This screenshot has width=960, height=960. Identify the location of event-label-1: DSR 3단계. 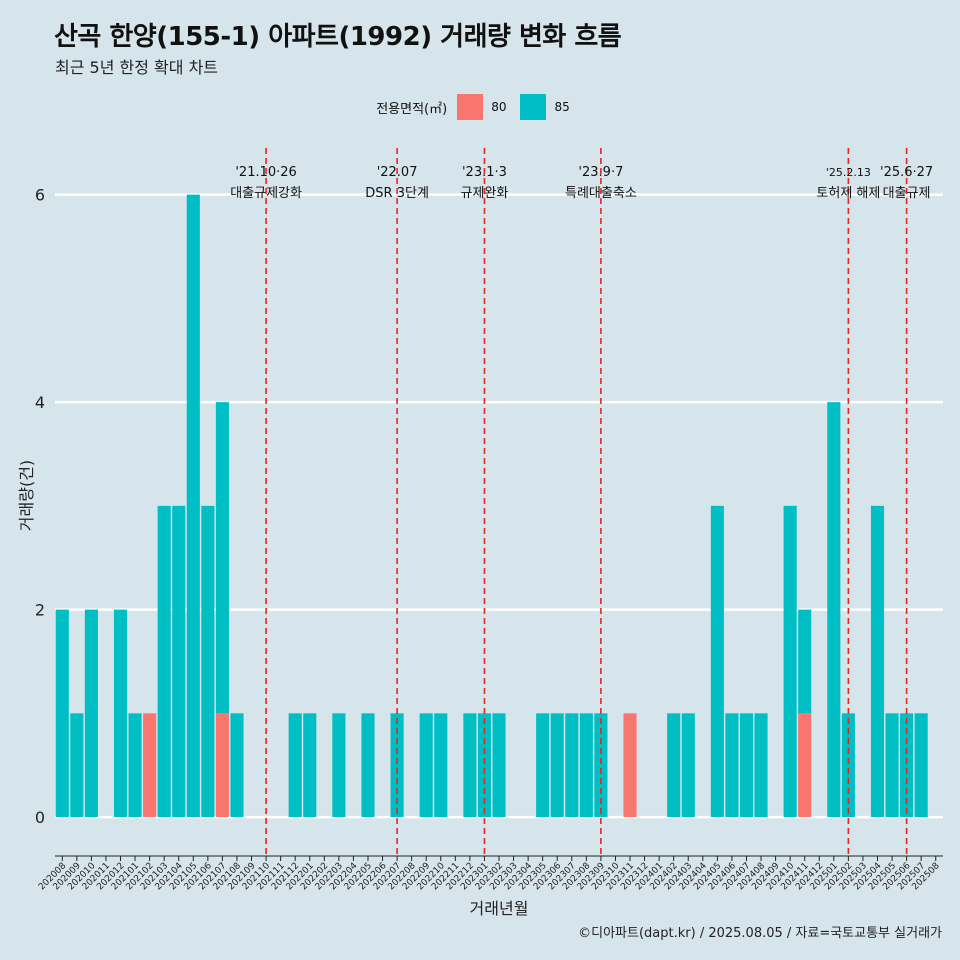
(397, 193).